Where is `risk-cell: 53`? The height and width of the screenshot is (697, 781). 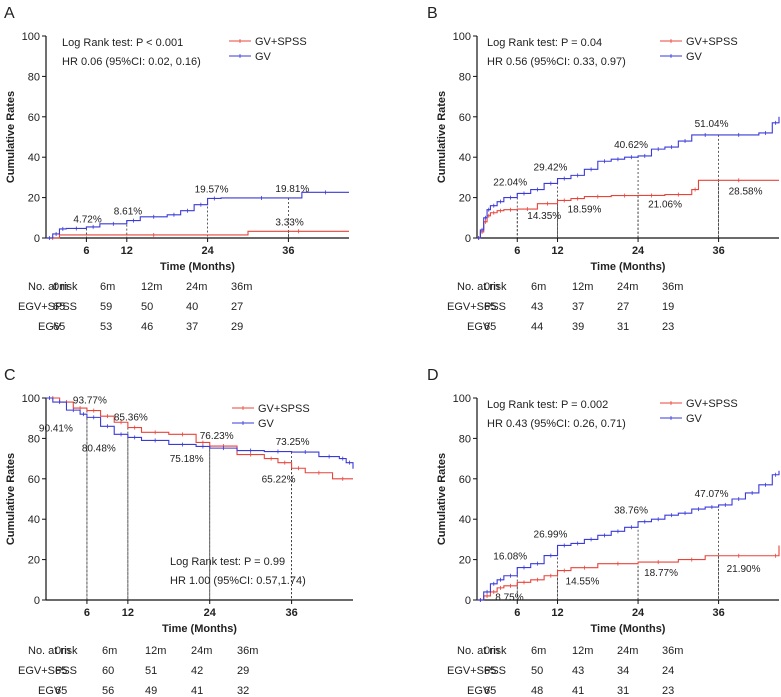
risk-cell: 53 is located at coordinates (106, 327).